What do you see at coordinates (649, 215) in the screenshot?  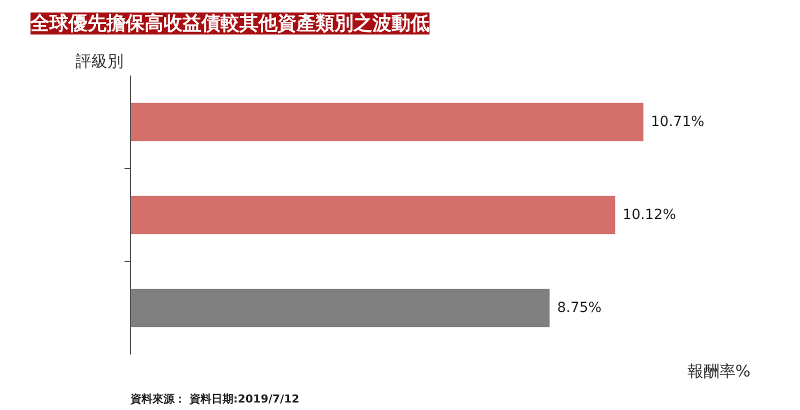 I see `data-label: 10.12%` at bounding box center [649, 215].